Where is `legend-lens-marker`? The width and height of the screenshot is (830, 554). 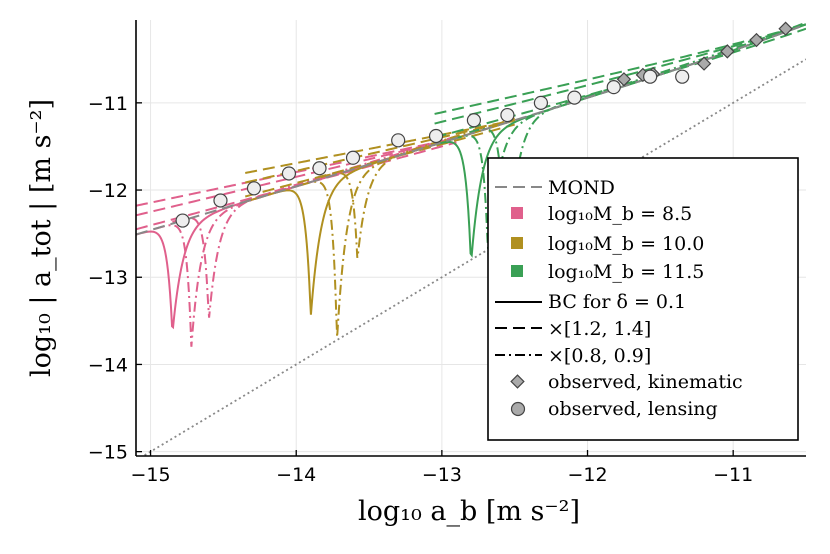 legend-lens-marker is located at coordinates (518, 409).